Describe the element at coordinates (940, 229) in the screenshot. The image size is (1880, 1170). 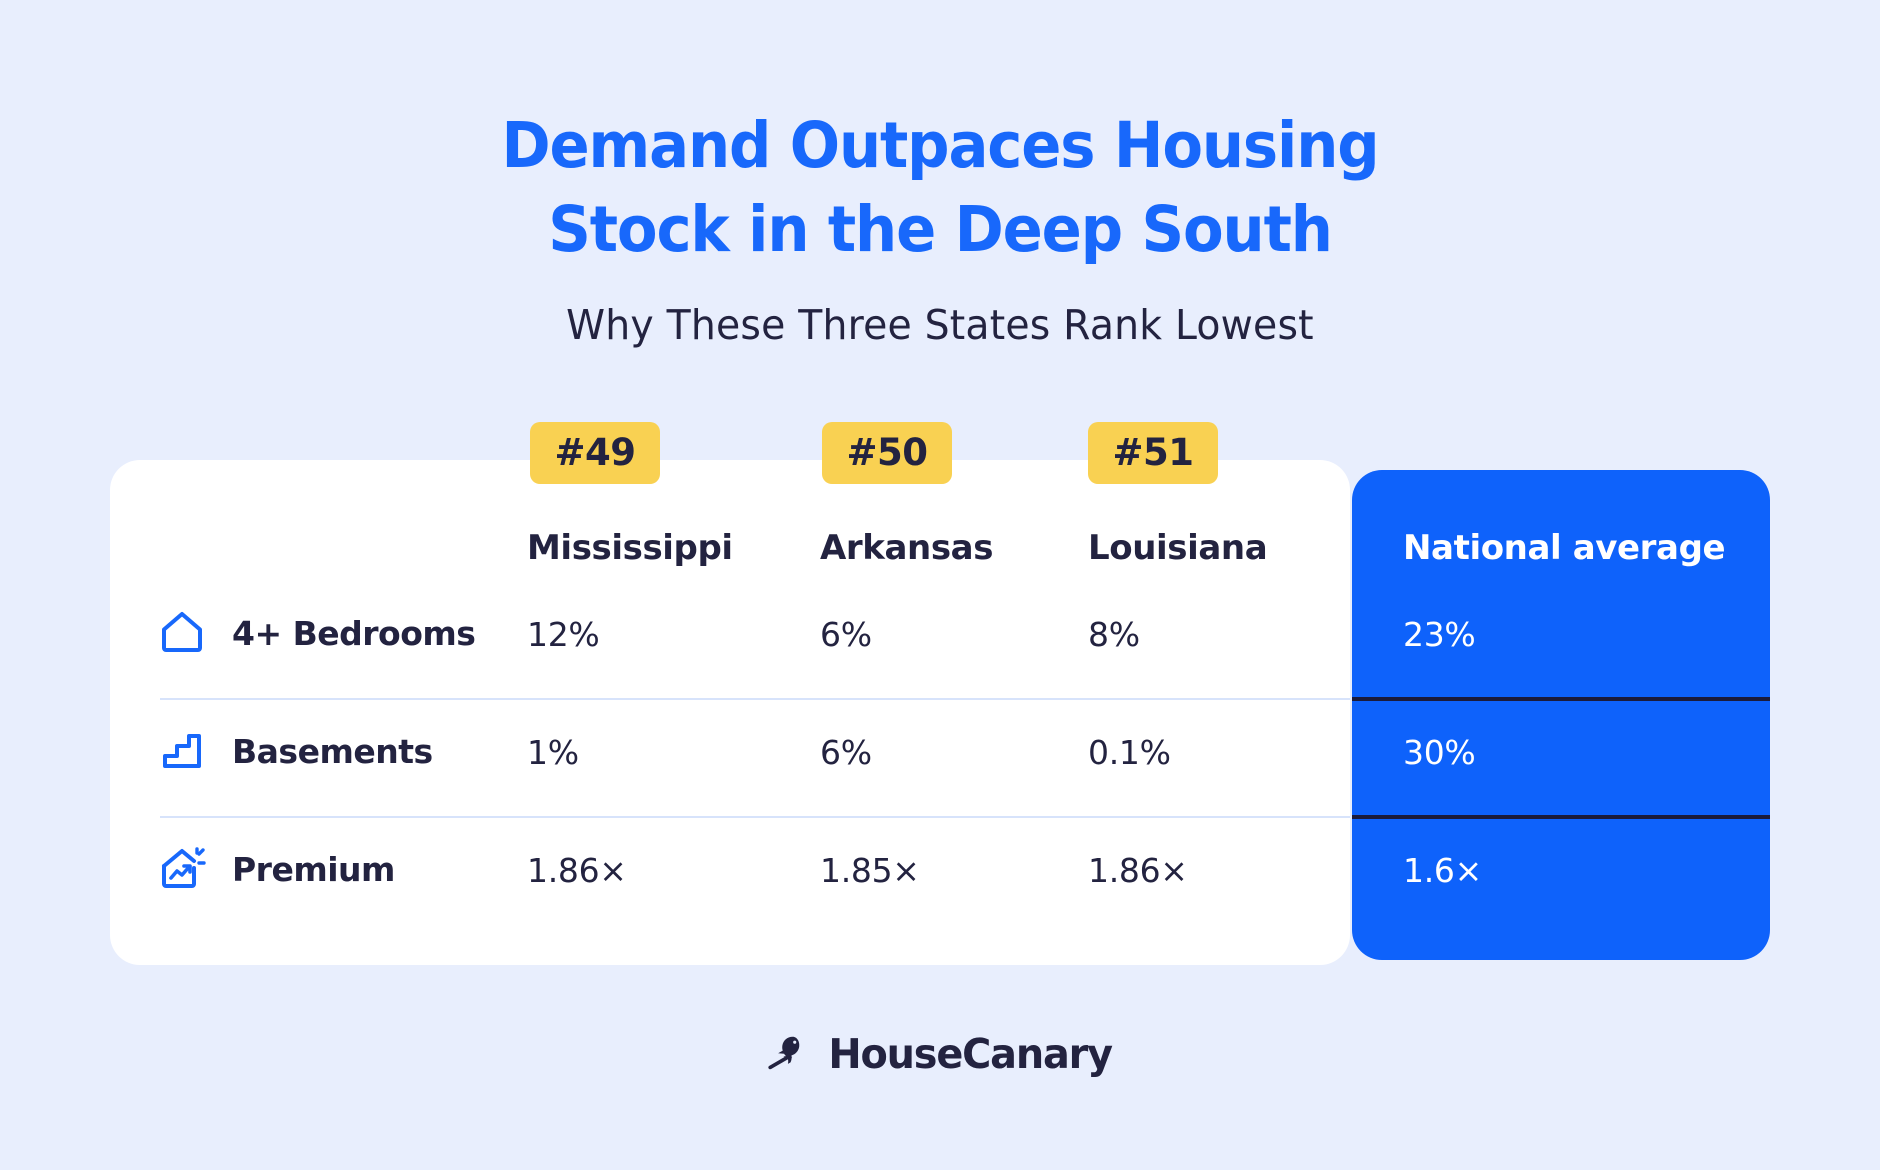
I see `page-title-line-2: Stock in the Deep South` at that location.